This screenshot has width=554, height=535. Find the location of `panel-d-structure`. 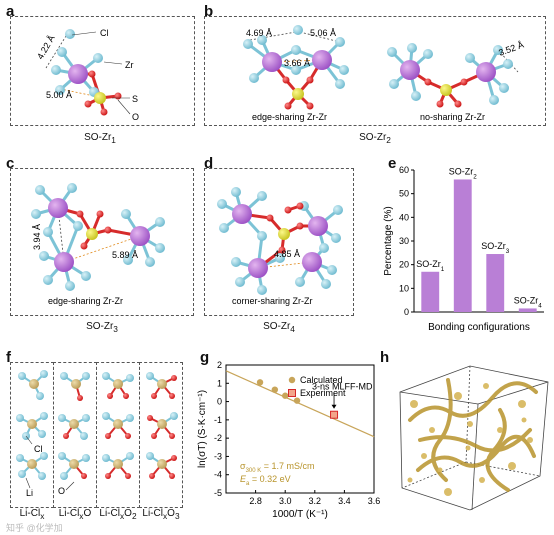

panel-d-structure is located at coordinates (280, 241).